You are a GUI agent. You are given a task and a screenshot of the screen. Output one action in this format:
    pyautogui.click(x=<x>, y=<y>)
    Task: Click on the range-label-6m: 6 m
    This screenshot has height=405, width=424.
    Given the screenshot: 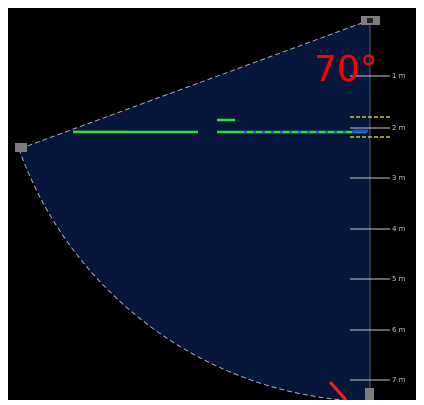 What is the action you would take?
    pyautogui.click(x=399, y=330)
    